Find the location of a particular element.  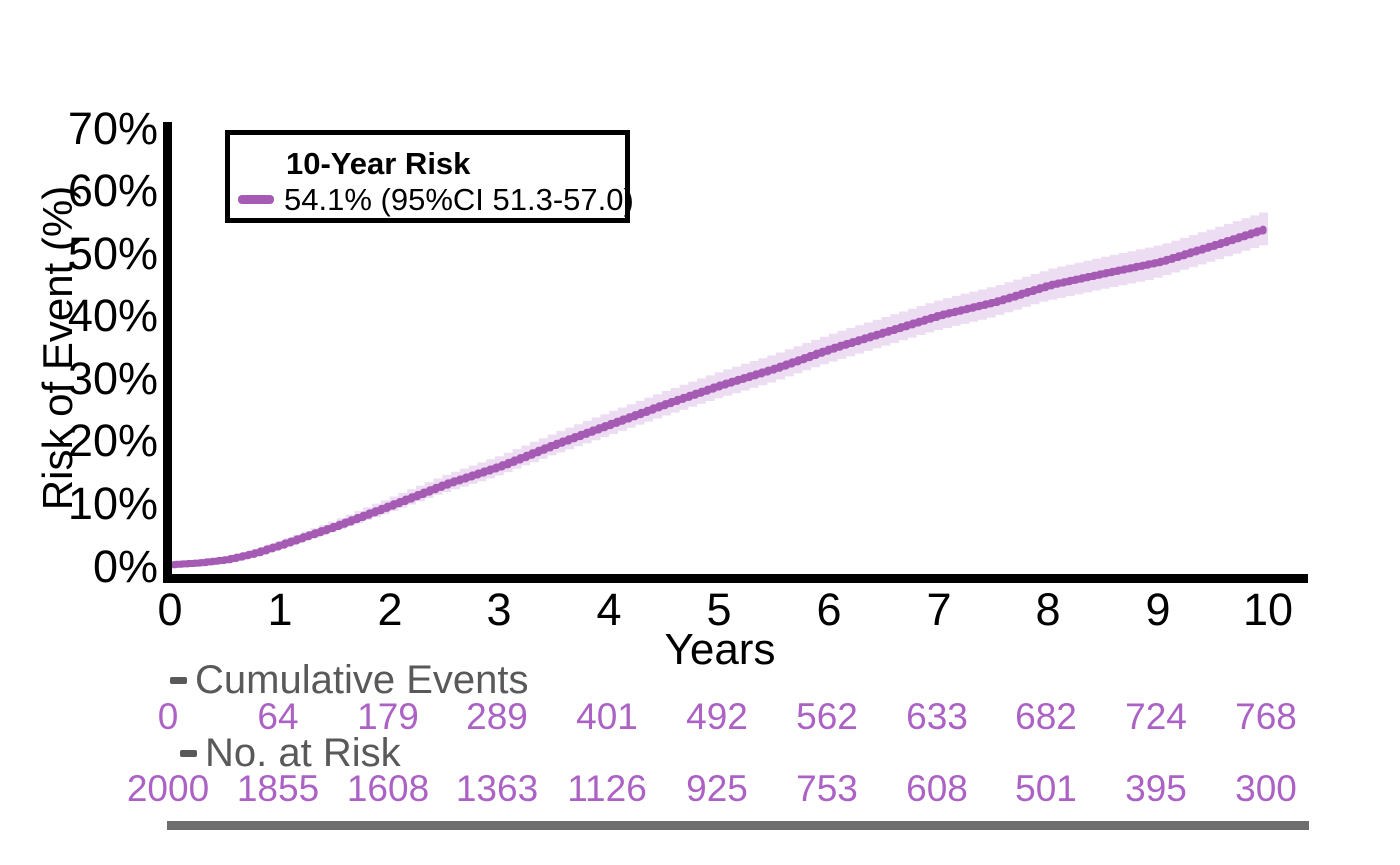

table-value: 1126 is located at coordinates (607, 788).